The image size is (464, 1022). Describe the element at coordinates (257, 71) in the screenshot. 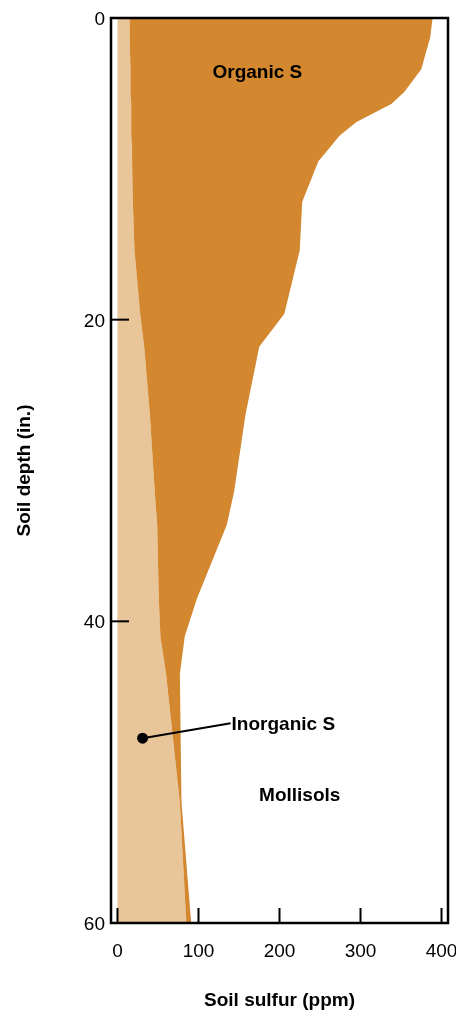

I see `series-label: Organic S` at that location.